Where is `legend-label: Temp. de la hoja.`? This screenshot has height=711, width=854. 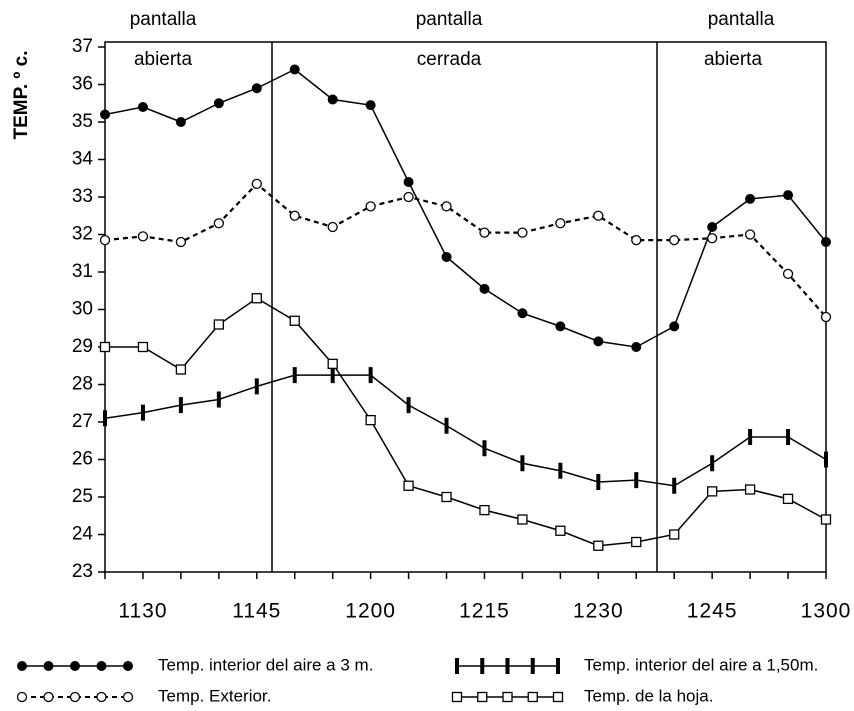
legend-label: Temp. de la hoja. is located at coordinates (648, 695).